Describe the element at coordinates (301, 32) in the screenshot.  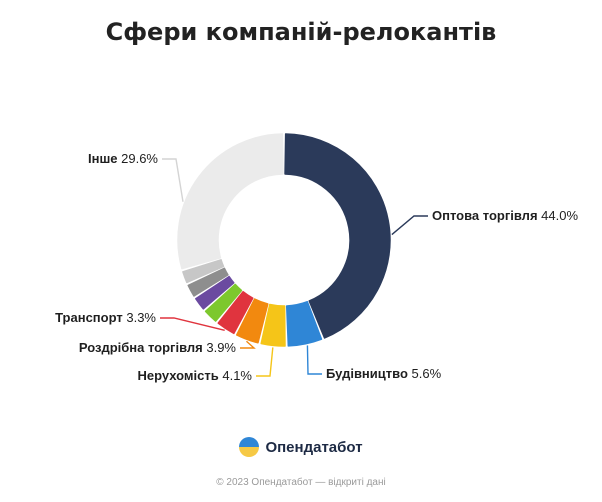
I see `chart-title: Сфери компаній-релокантів` at that location.